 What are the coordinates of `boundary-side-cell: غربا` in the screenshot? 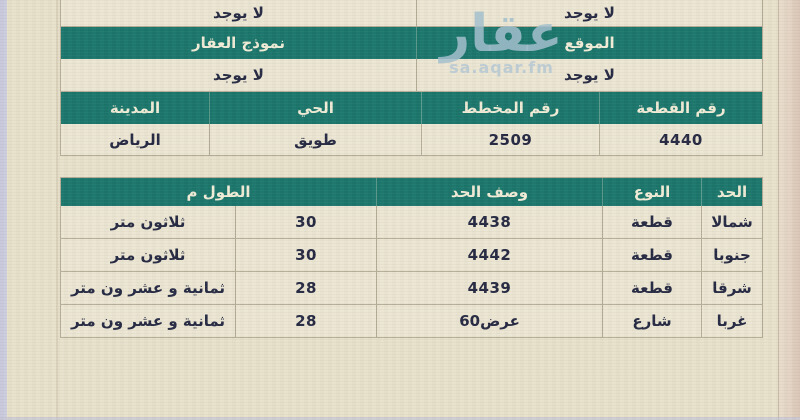 It's located at (731, 321).